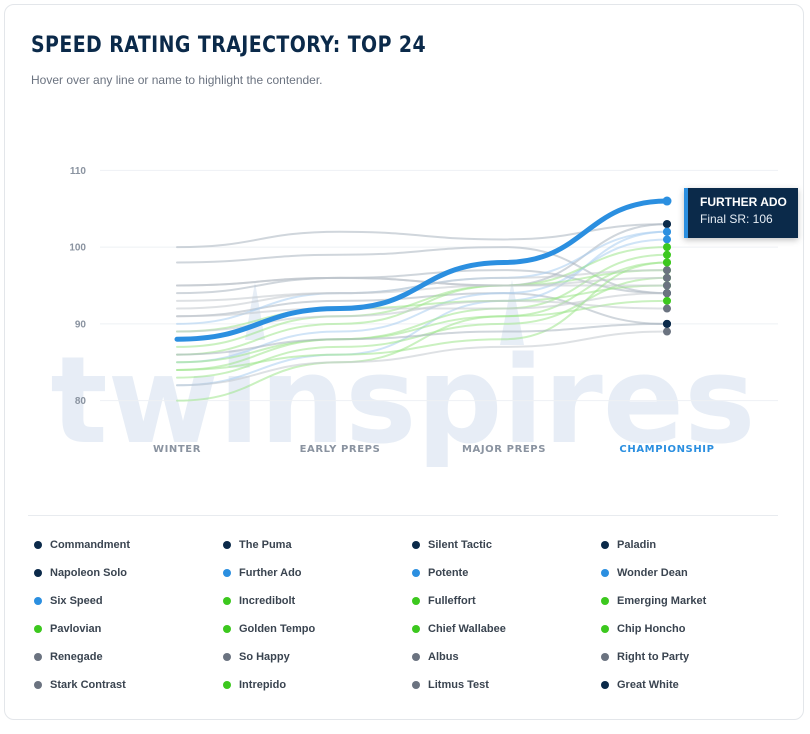  What do you see at coordinates (651, 629) in the screenshot?
I see `legend-label: Chip Honcho` at bounding box center [651, 629].